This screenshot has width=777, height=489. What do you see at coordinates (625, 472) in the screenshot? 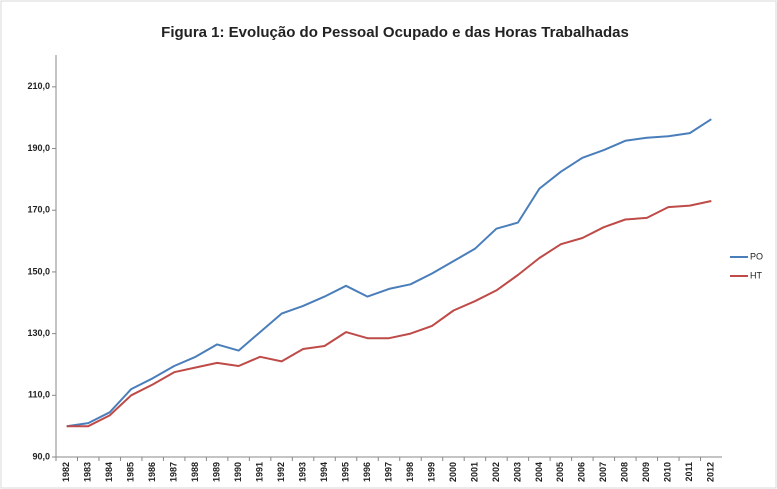
I see `x-tick-label: 2008` at bounding box center [625, 472].